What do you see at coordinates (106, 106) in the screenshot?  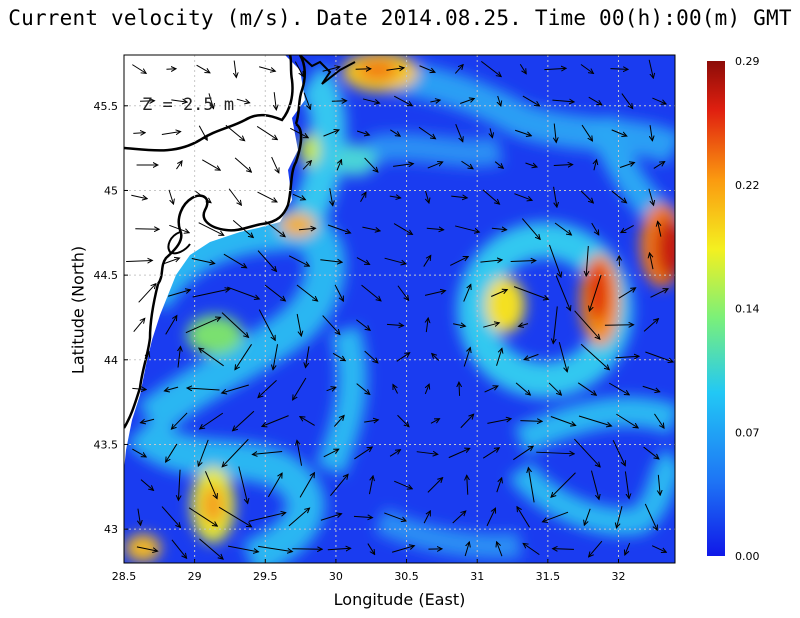 I see `y-tick-label: 45.5` at bounding box center [106, 106].